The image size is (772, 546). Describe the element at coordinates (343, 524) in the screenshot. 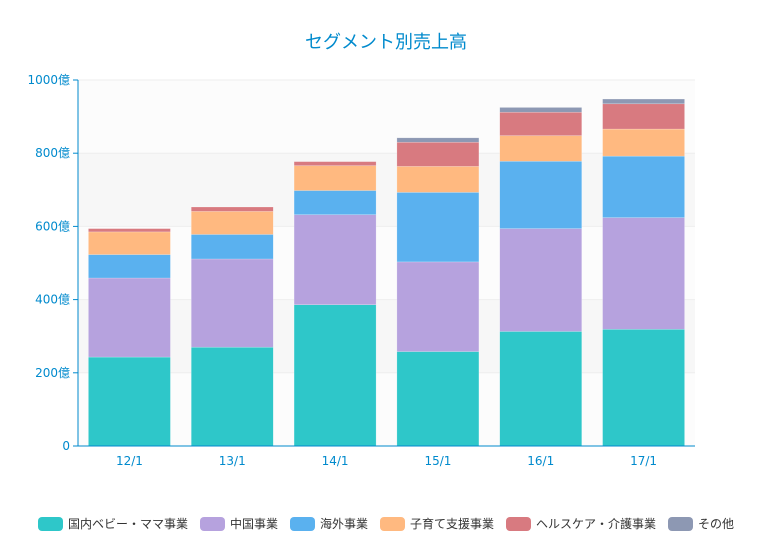

I see `legend-label: 海外事業` at that location.